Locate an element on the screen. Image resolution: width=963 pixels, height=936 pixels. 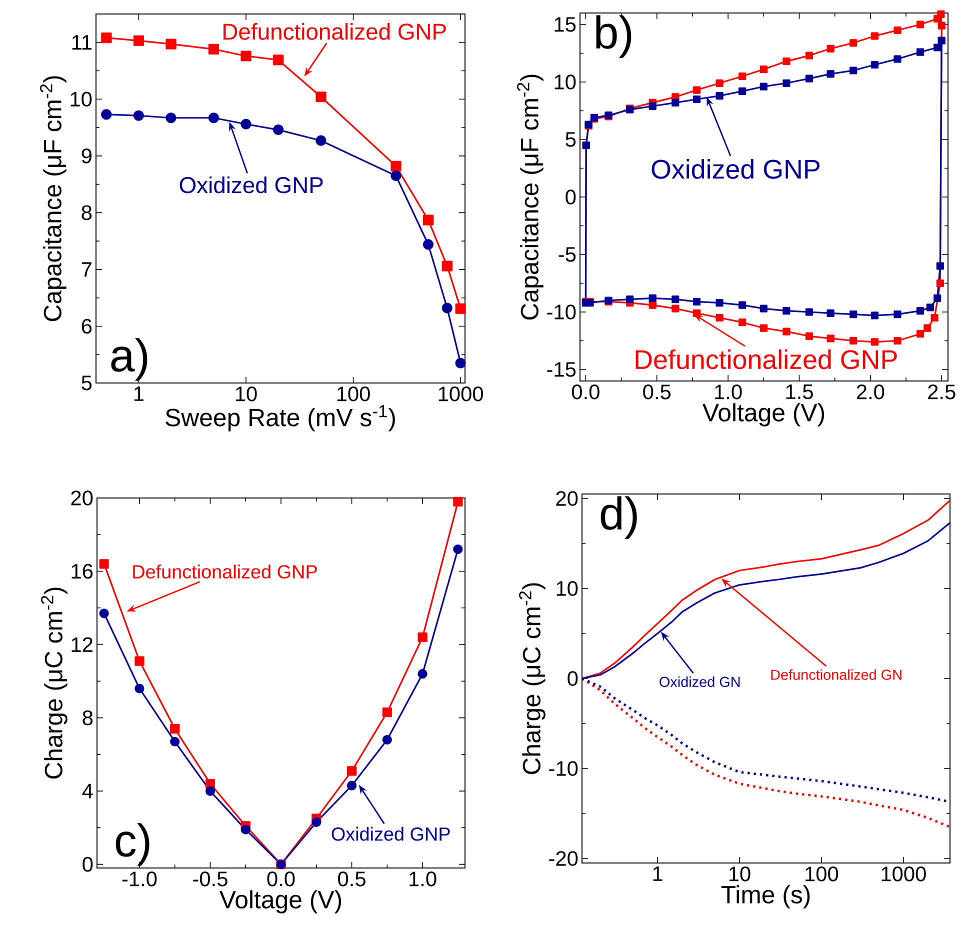
x-axis-title: Time (s) is located at coordinates (765, 896).